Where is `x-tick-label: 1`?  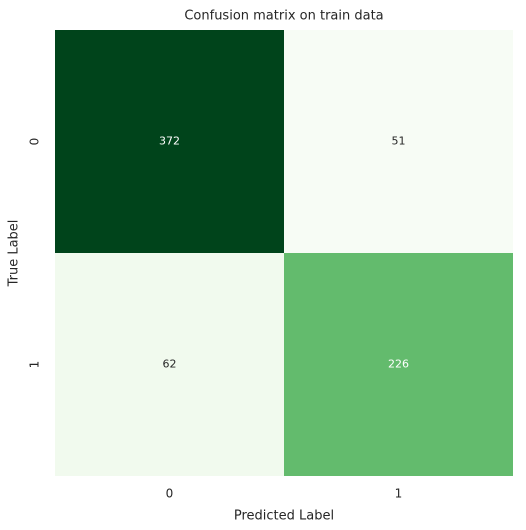 x-tick-label: 1 is located at coordinates (399, 494).